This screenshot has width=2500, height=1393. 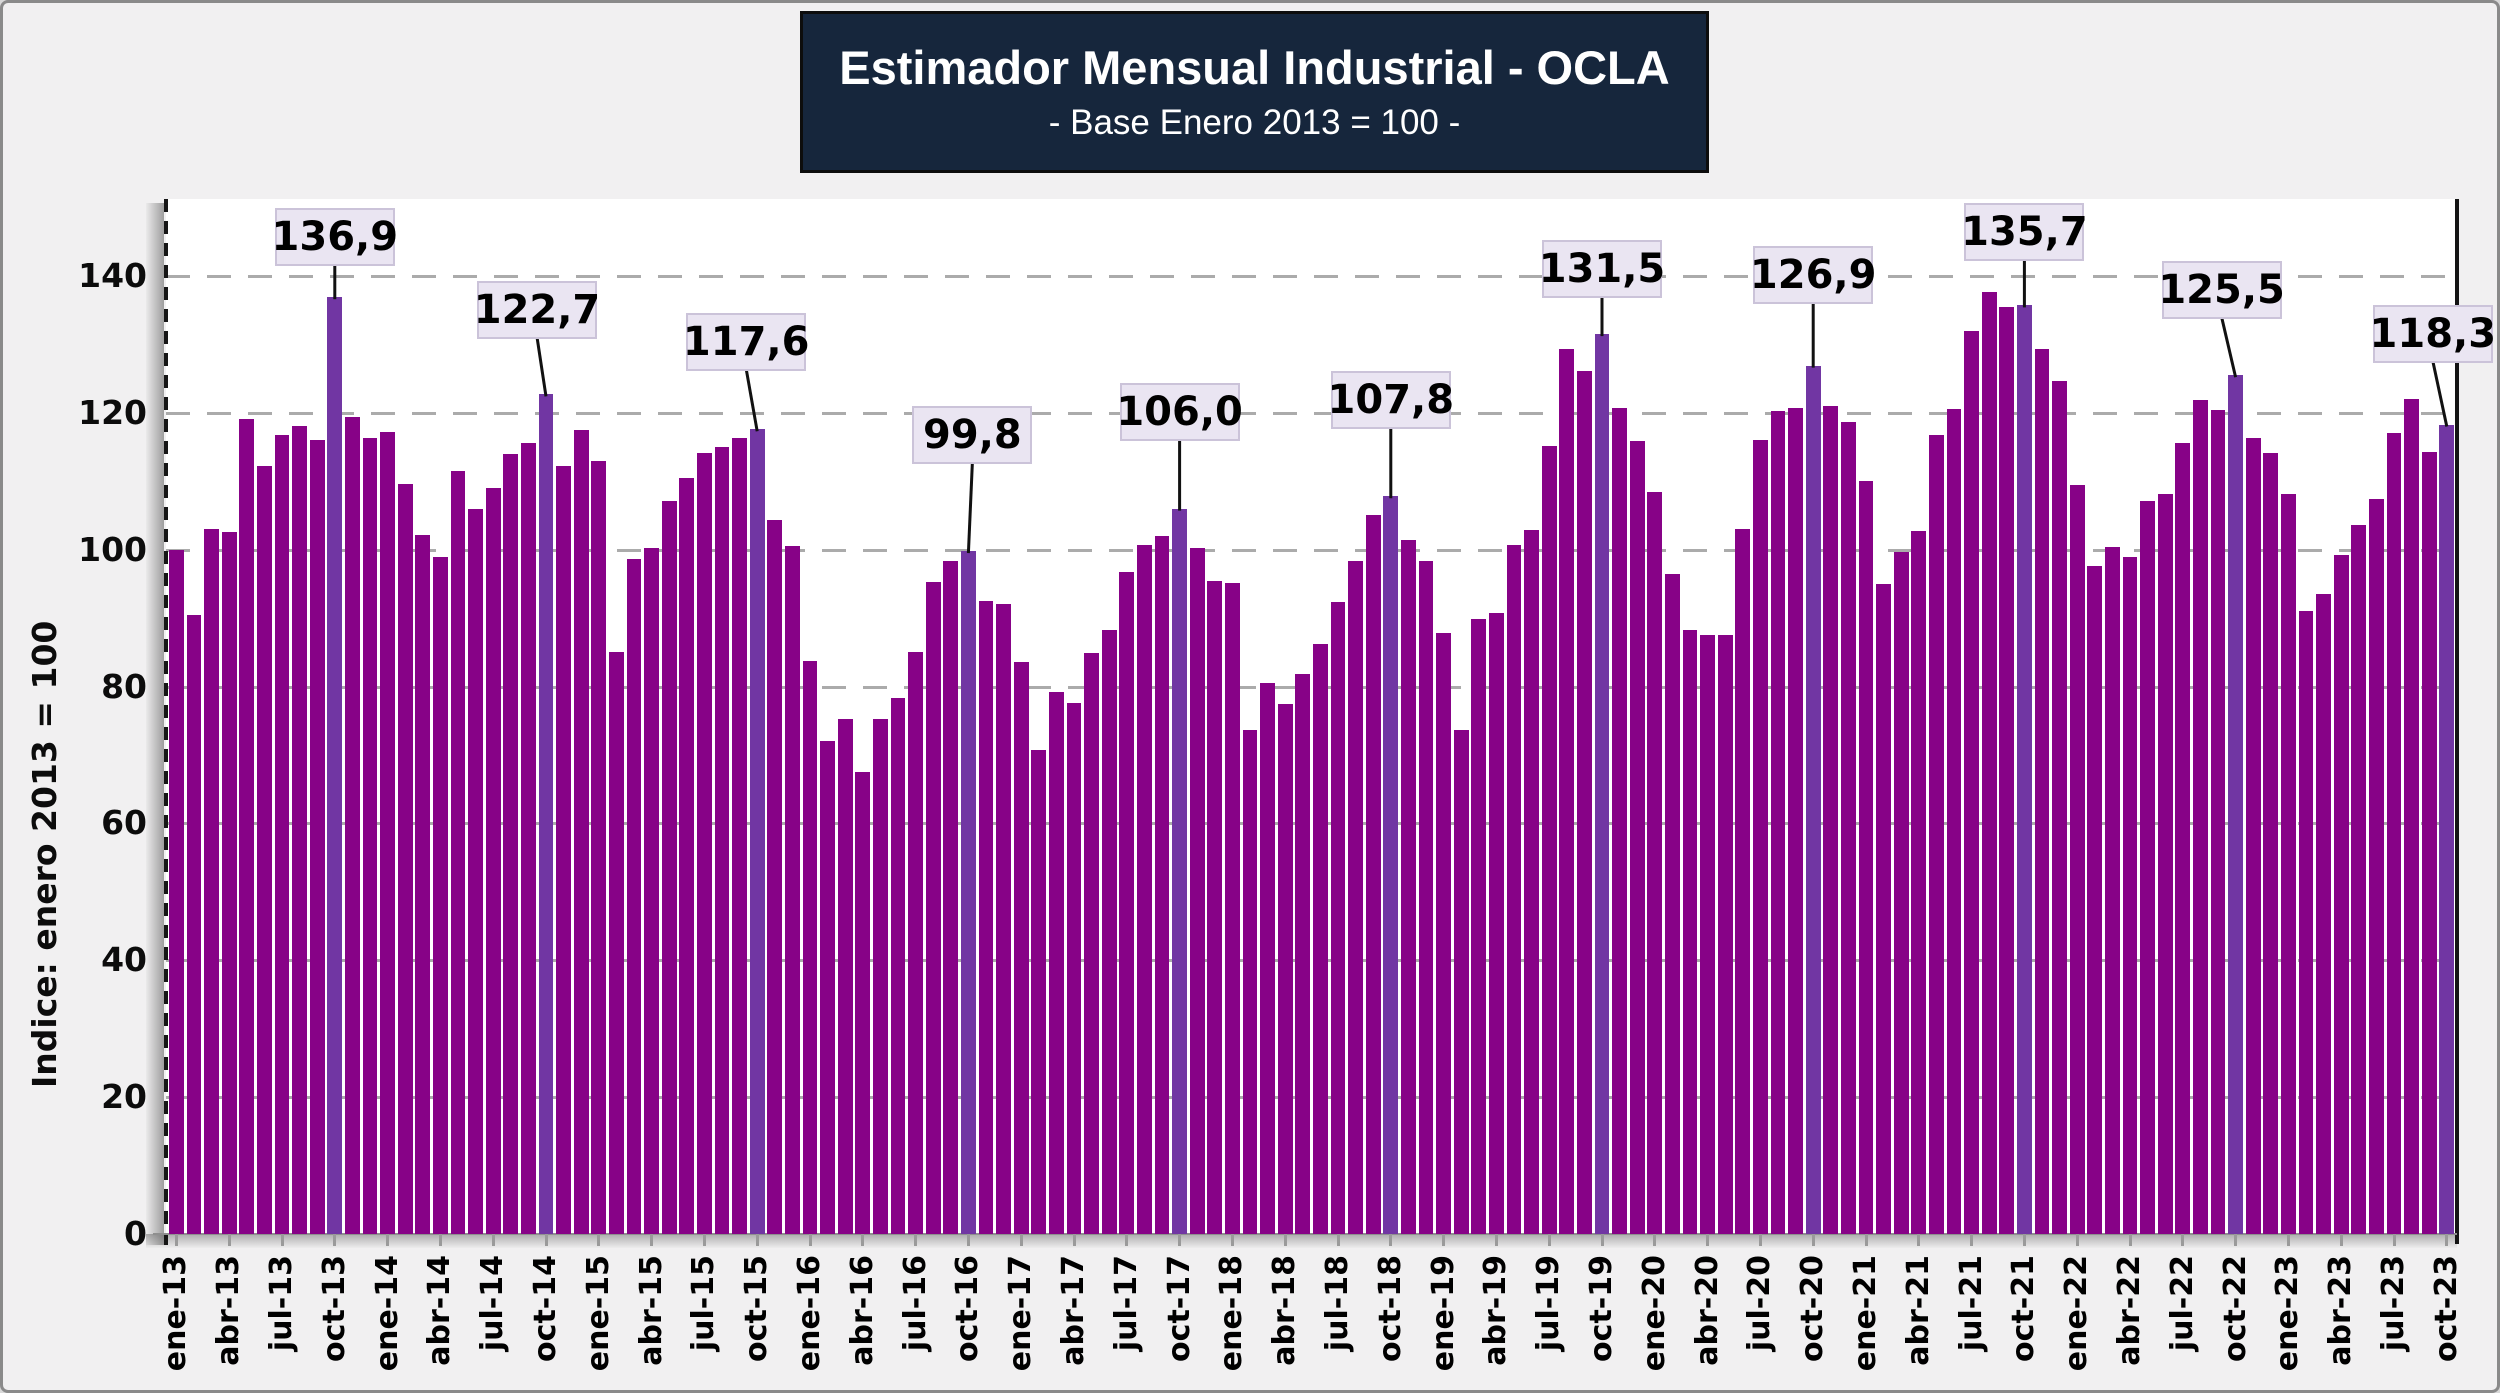 What do you see at coordinates (2024, 232) in the screenshot?
I see `data-label-callout: 135,7` at bounding box center [2024, 232].